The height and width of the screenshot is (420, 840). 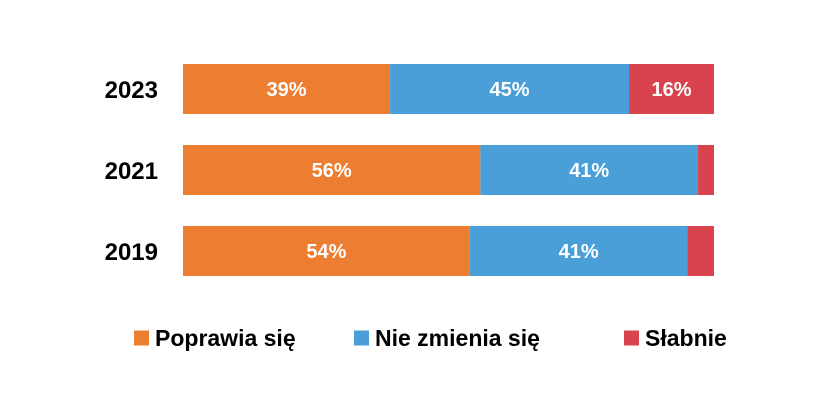 I want to click on value-label-2021-0: 56%, so click(x=332, y=171).